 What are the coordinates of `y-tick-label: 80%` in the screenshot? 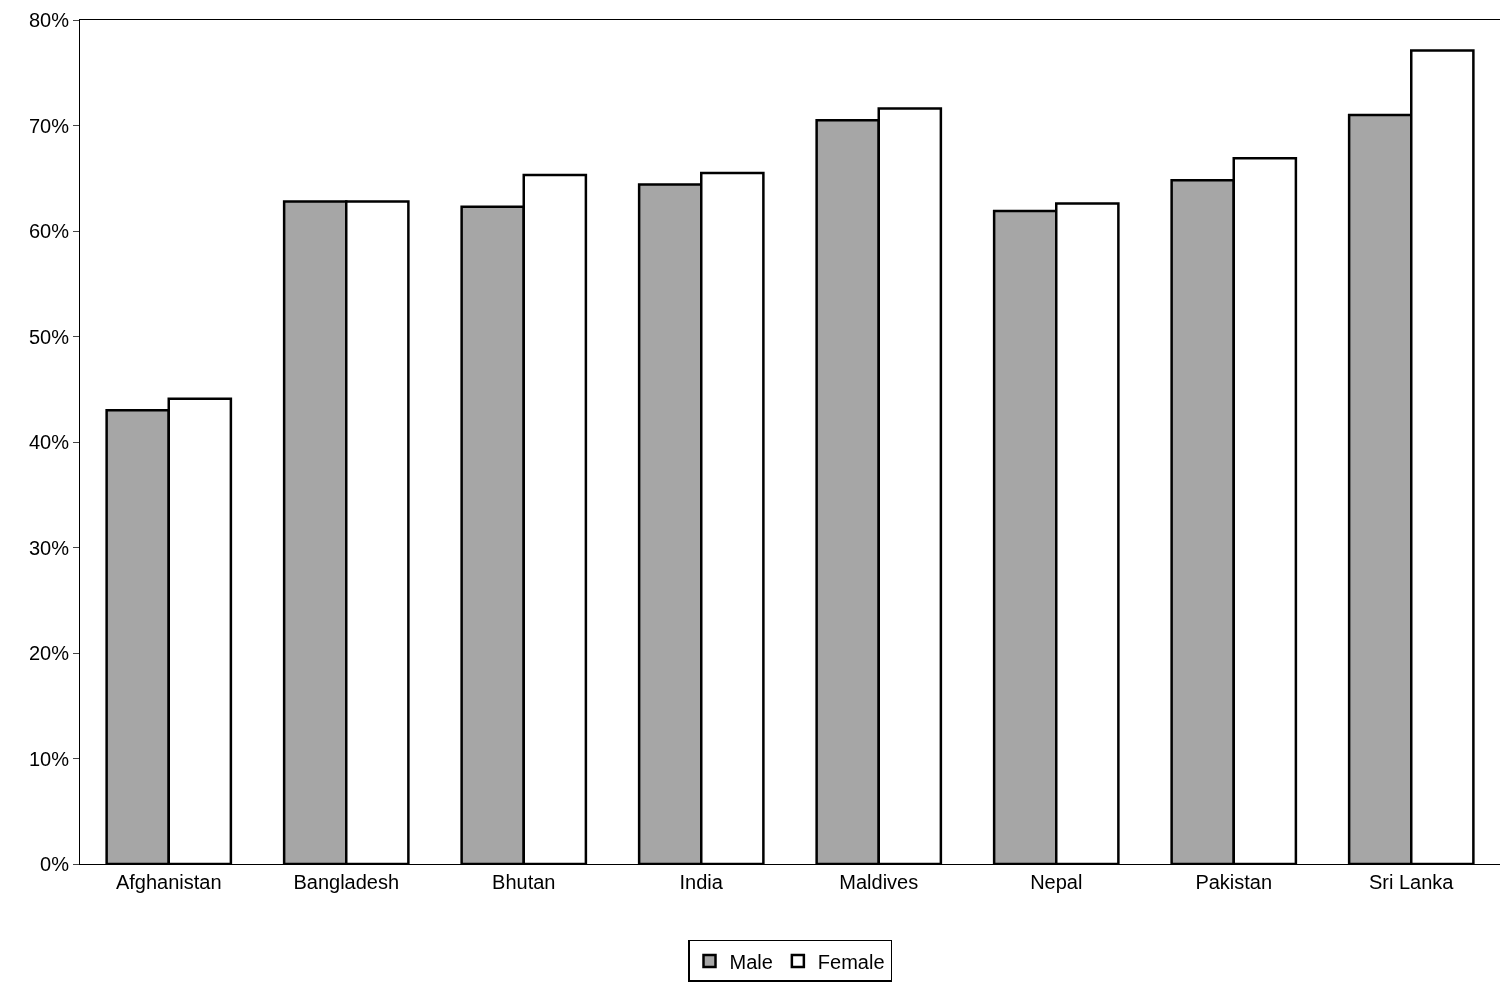 It's located at (49, 20).